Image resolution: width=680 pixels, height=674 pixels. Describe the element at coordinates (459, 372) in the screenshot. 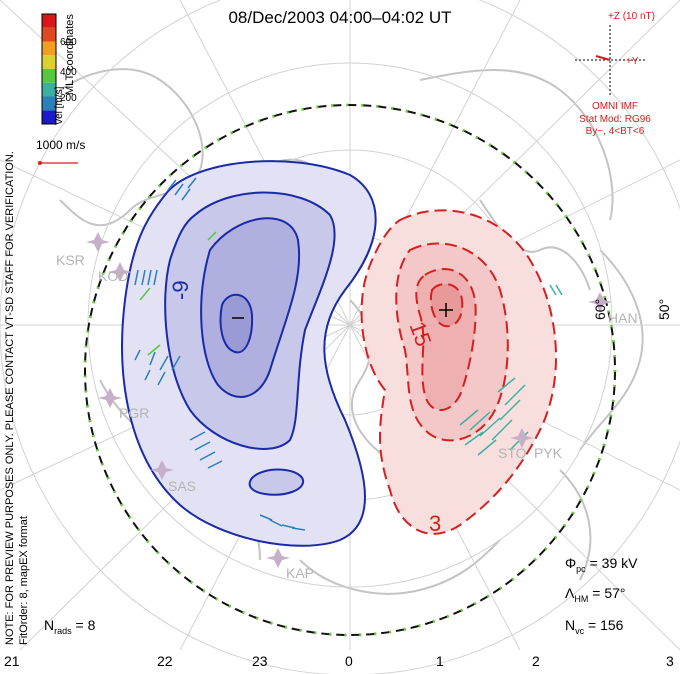

I see `positive-cell` at that location.